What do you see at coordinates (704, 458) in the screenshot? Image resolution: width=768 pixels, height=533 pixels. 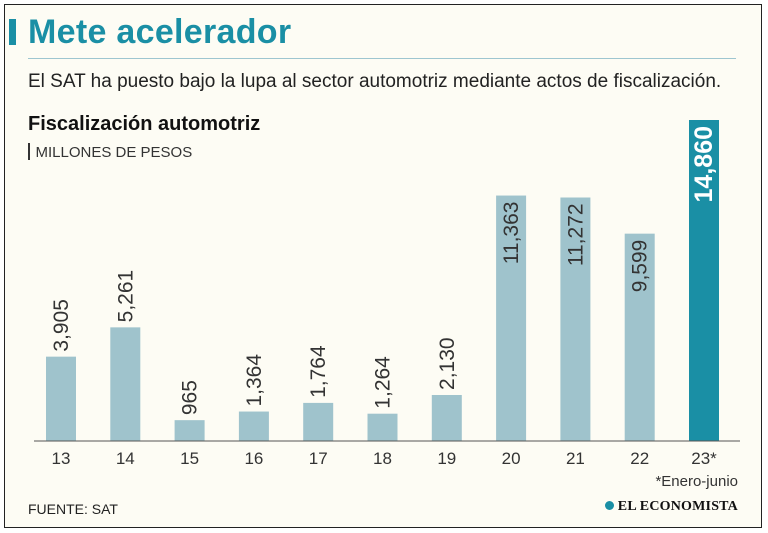 I see `x-tick-label: 23*` at bounding box center [704, 458].